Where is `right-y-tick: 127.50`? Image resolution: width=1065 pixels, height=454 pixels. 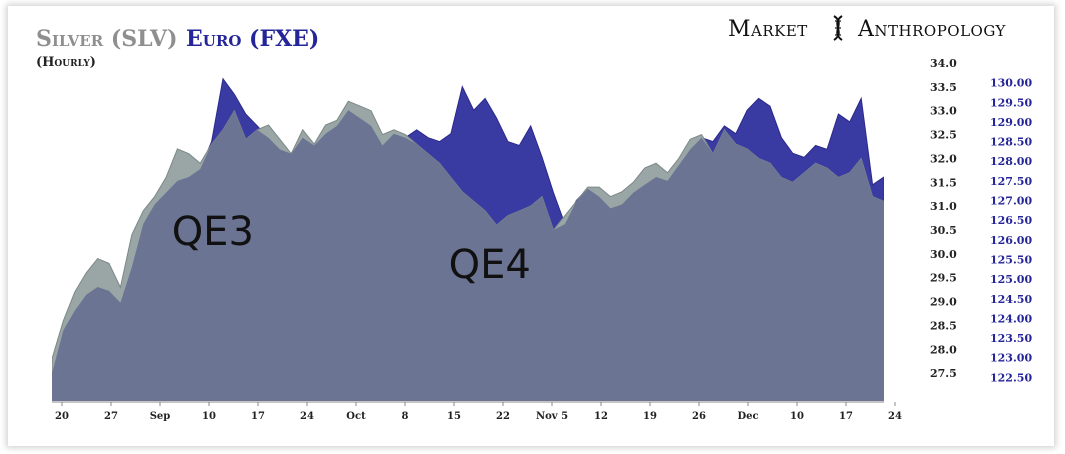 right-y-tick: 127.50 is located at coordinates (1011, 181).